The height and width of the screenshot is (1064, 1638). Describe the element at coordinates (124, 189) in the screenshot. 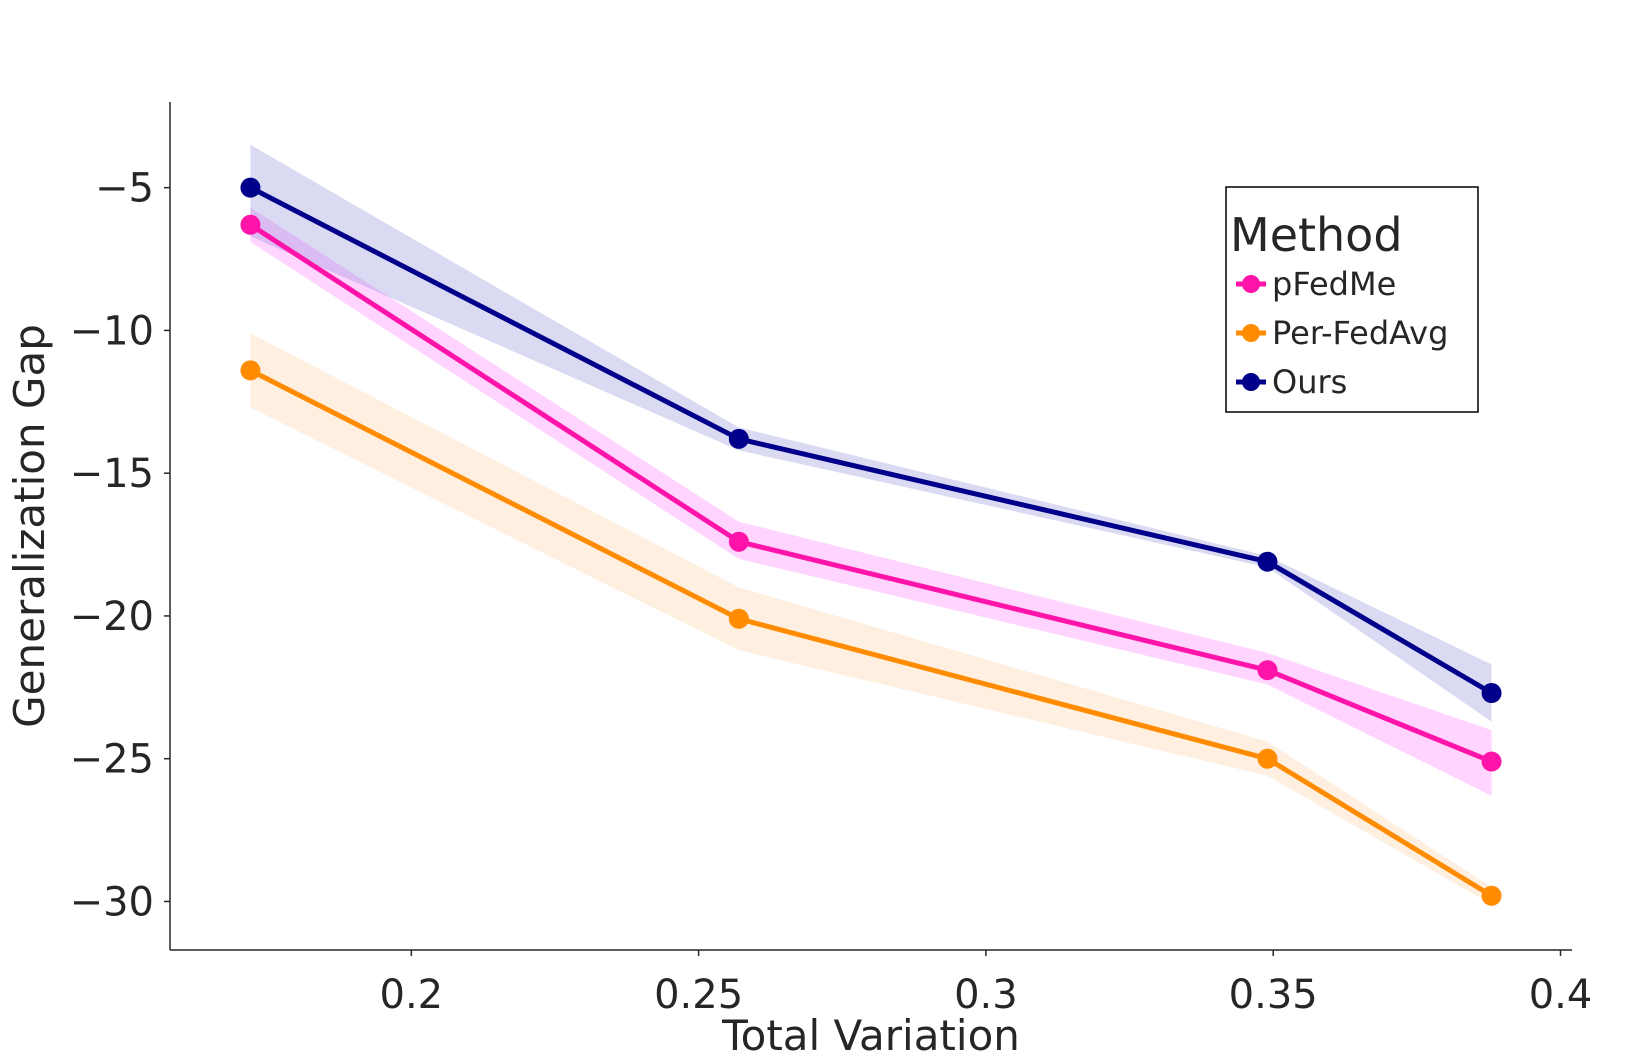

I see `y-tick-label: −5` at that location.